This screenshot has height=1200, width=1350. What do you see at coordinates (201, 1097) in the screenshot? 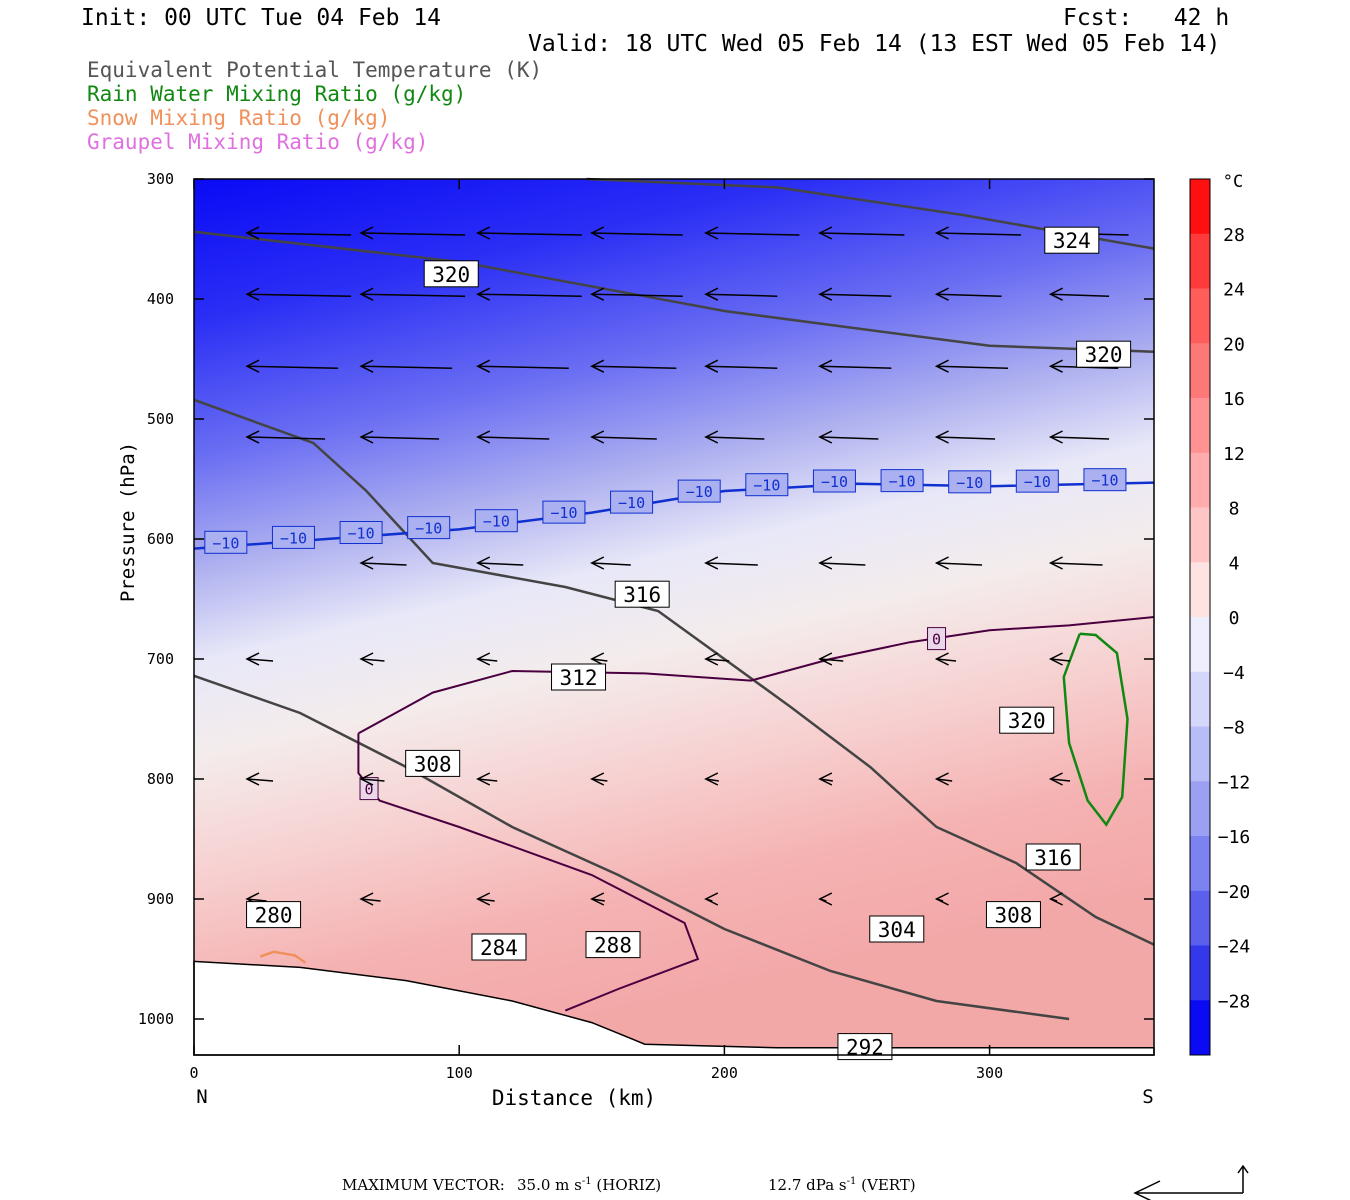
I see `x-left-label: N` at bounding box center [201, 1097].